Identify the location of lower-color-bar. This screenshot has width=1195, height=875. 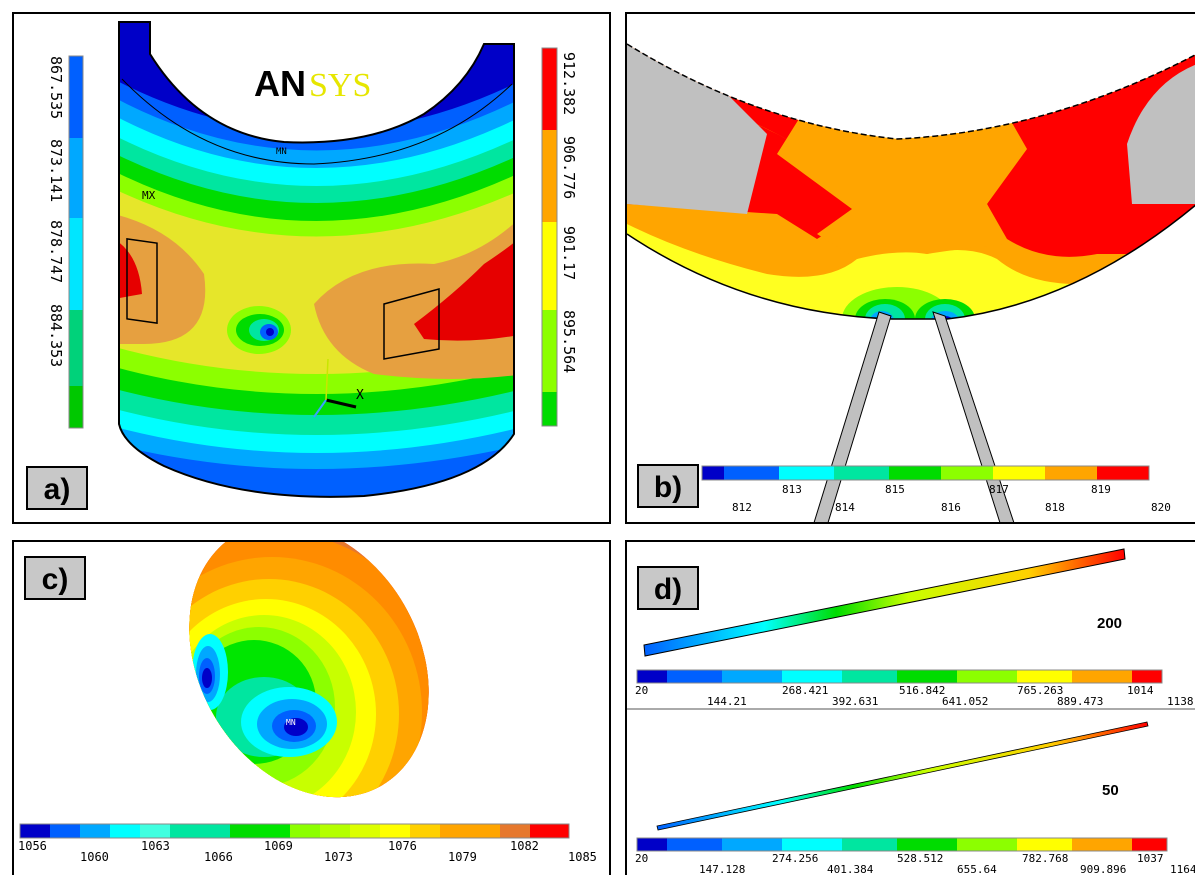
(902, 844).